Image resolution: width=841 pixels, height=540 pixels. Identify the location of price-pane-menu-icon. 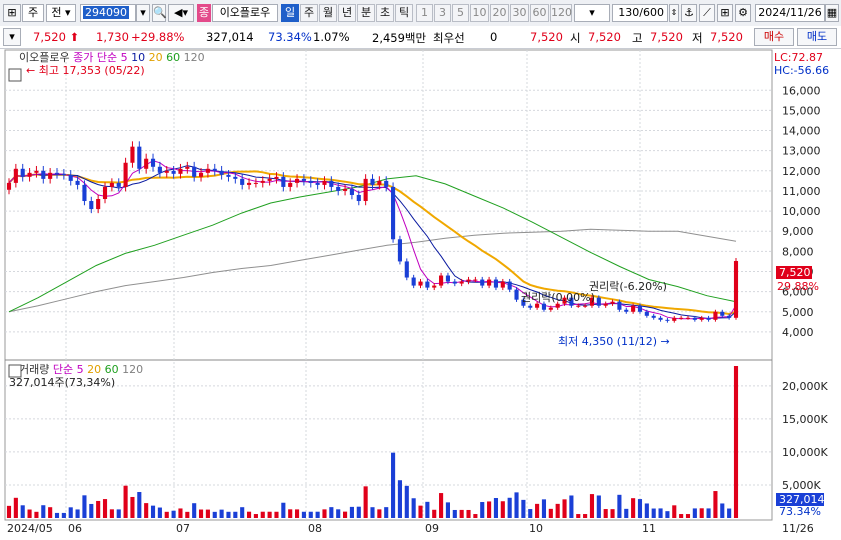
(15, 75).